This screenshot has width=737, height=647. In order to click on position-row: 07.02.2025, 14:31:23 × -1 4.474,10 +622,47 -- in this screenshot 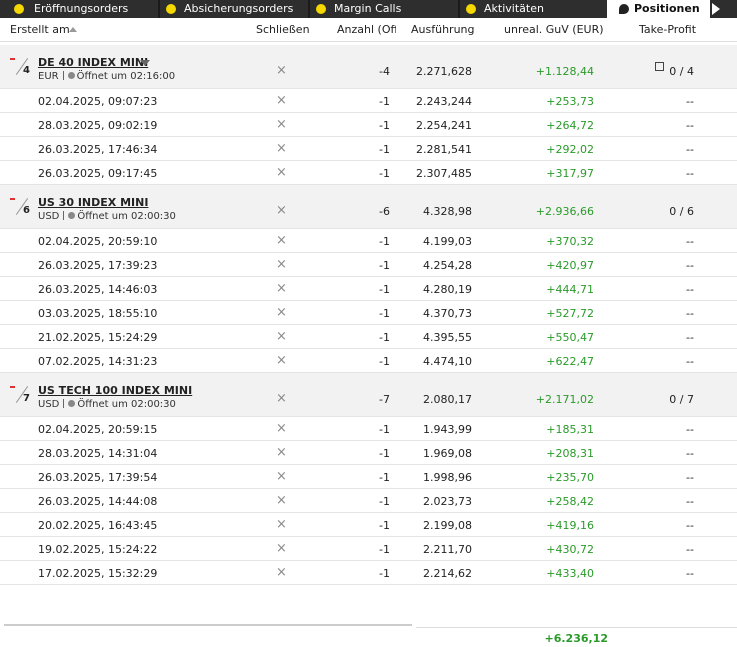, I will do `click(368, 361)`.